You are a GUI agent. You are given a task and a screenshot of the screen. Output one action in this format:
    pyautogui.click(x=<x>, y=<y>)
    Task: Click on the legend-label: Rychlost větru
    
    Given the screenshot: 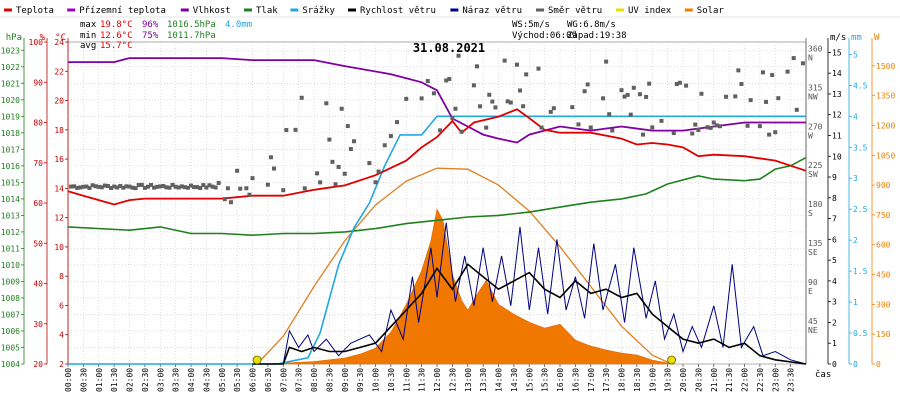 What is the action you would take?
    pyautogui.click(x=398, y=11)
    